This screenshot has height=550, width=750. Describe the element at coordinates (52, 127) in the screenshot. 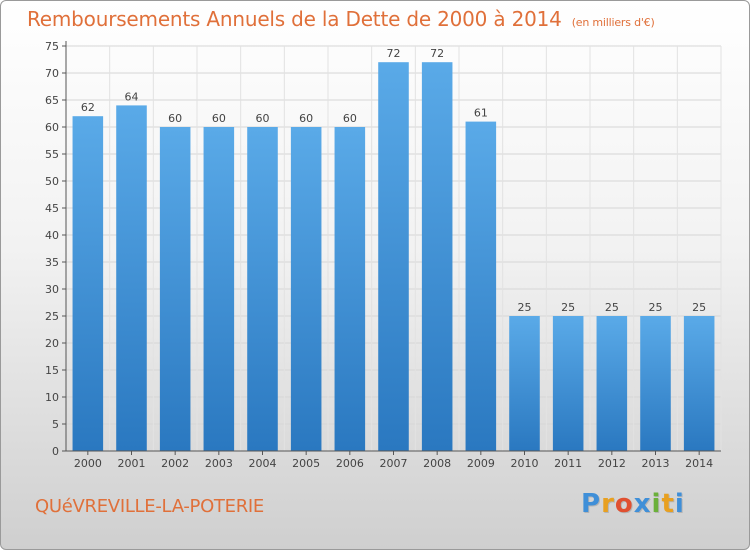

I see `y-tick-label: 60` at that location.